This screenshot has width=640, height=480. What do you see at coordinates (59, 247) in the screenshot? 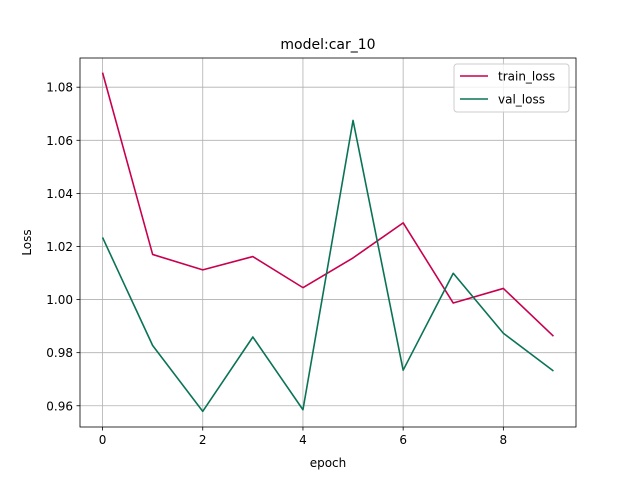
I see `y-tick-label: 1.02` at bounding box center [59, 247].